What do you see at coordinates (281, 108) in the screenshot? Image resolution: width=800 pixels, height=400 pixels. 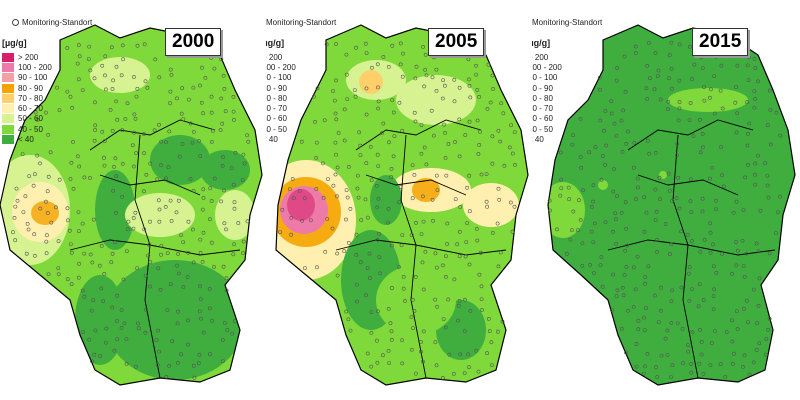 I see `legend-class: 60 - 70` at bounding box center [281, 108].